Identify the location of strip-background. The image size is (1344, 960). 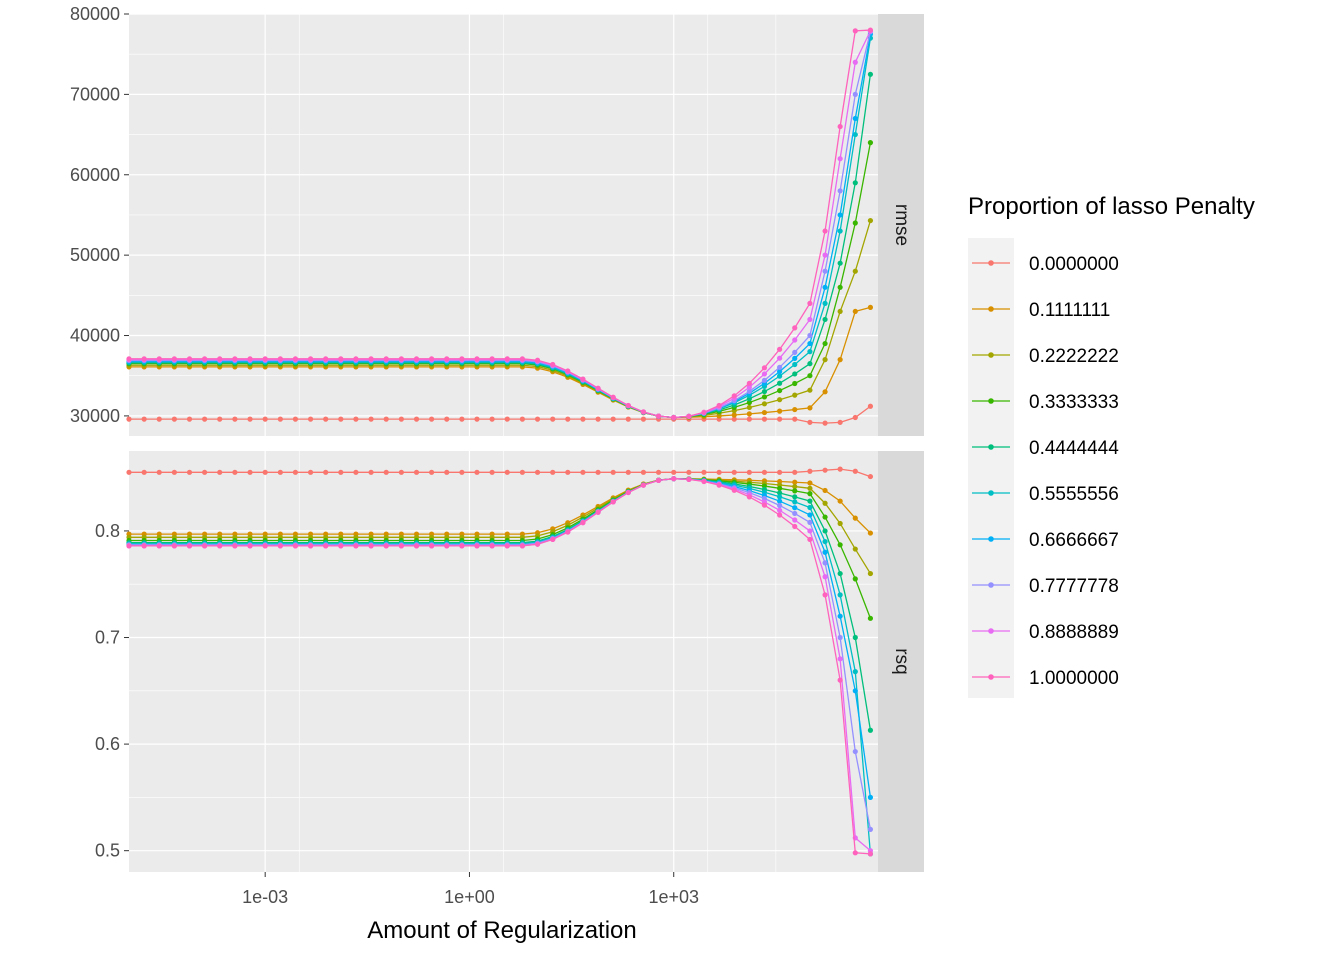
(901, 661).